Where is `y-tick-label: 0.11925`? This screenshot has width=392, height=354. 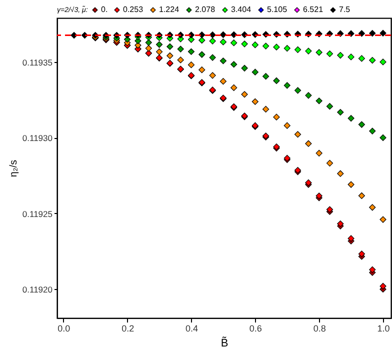
y-tick-label: 0.11925 is located at coordinates (37, 213).